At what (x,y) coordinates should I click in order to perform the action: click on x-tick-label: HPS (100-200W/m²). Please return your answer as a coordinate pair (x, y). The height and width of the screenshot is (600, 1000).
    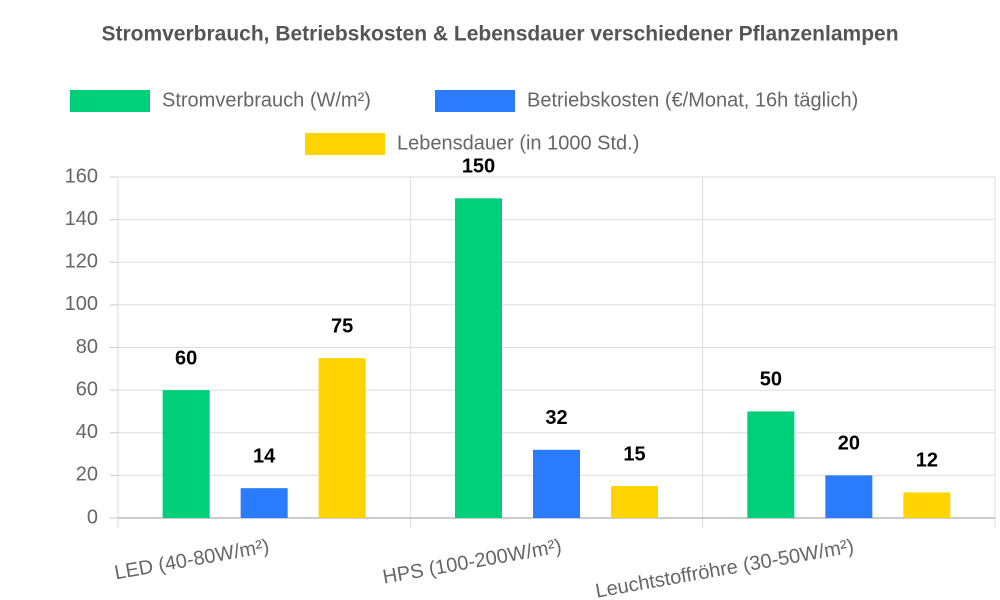
    Looking at the image, I should click on (472, 561).